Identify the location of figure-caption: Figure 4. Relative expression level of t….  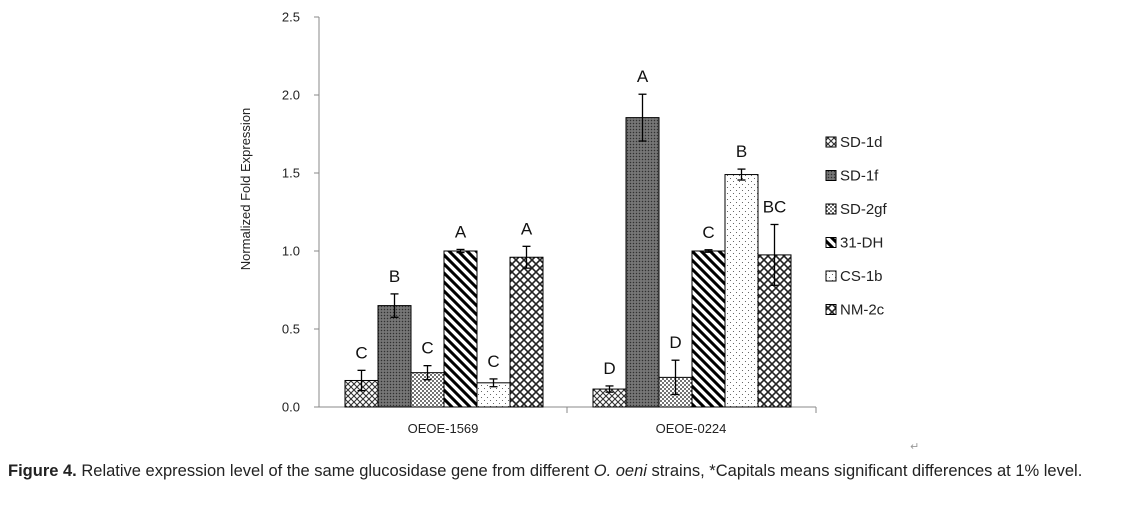
(563, 471).